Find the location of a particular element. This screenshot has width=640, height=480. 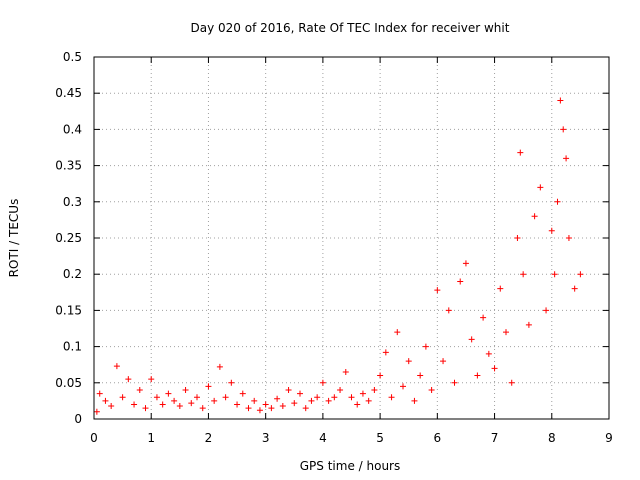

y-tick-label: 0 is located at coordinates (78, 419).